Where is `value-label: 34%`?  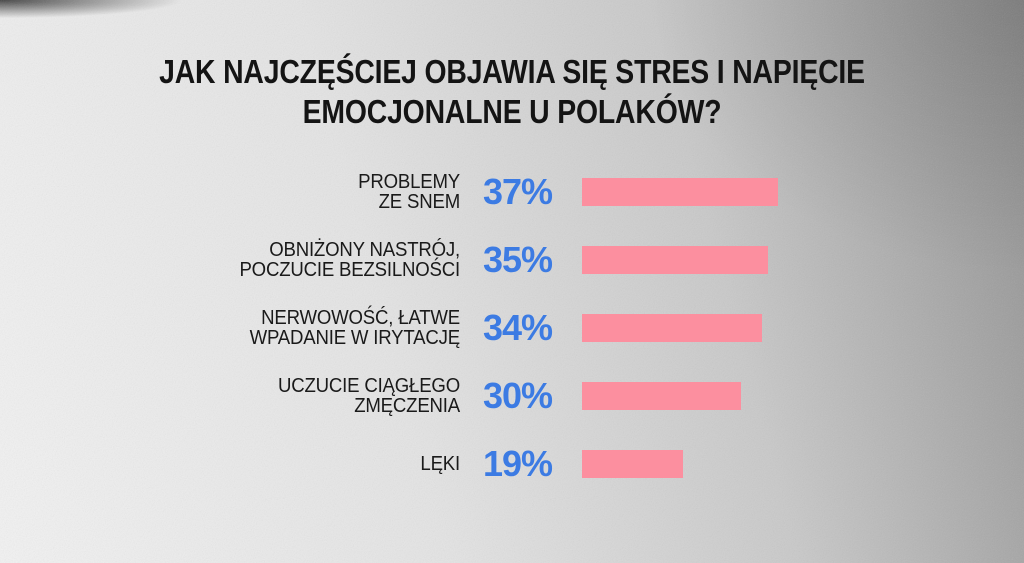
value-label: 34% is located at coordinates (518, 327).